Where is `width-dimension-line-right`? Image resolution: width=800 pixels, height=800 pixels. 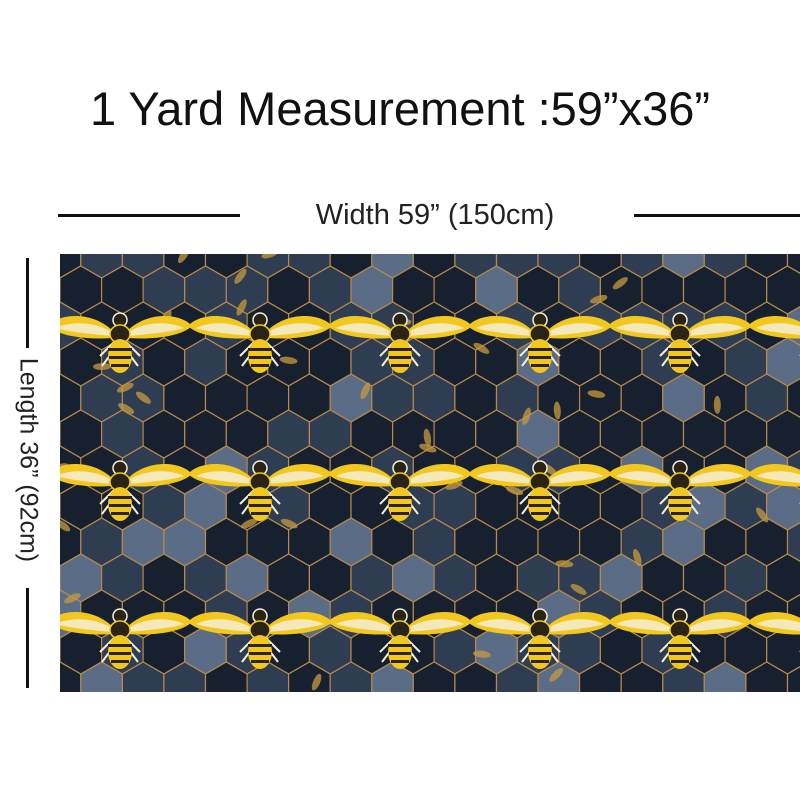
width-dimension-line-right is located at coordinates (717, 215).